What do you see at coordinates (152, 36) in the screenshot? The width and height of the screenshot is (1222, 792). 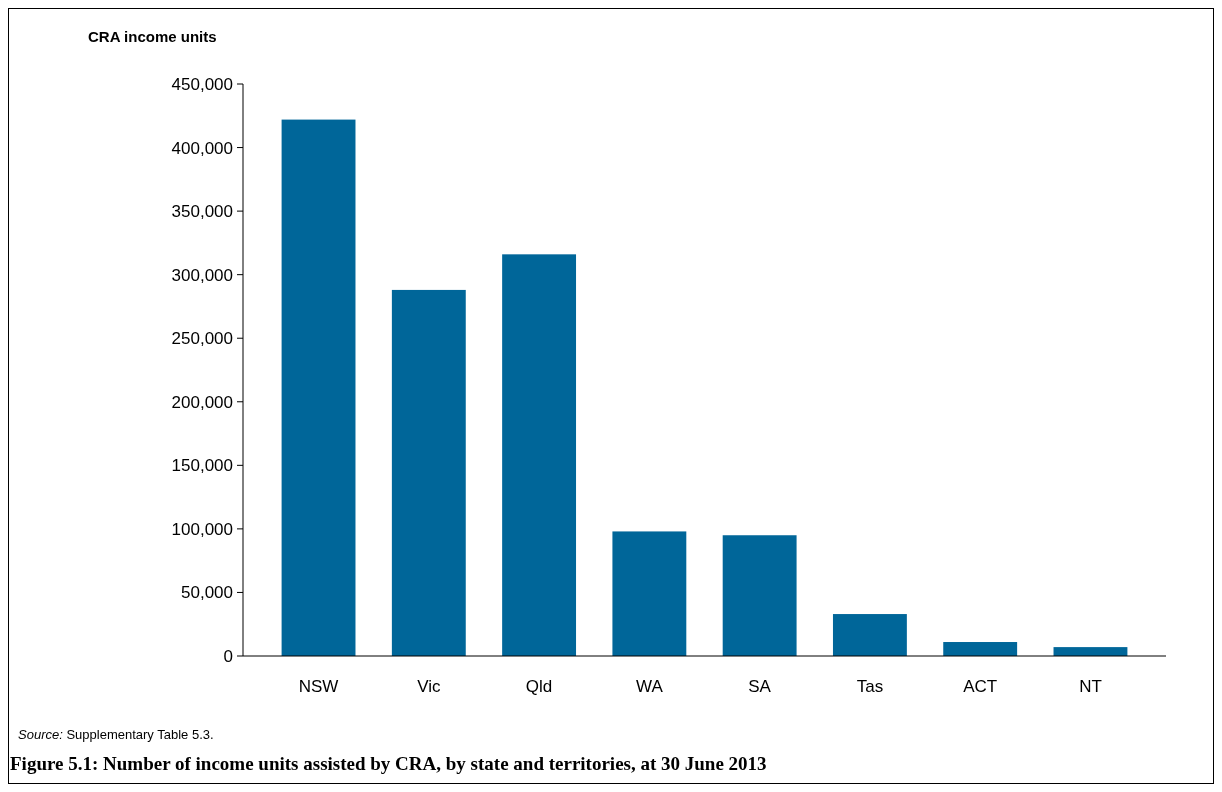 I see `y-axis-title: CRA income units` at bounding box center [152, 36].